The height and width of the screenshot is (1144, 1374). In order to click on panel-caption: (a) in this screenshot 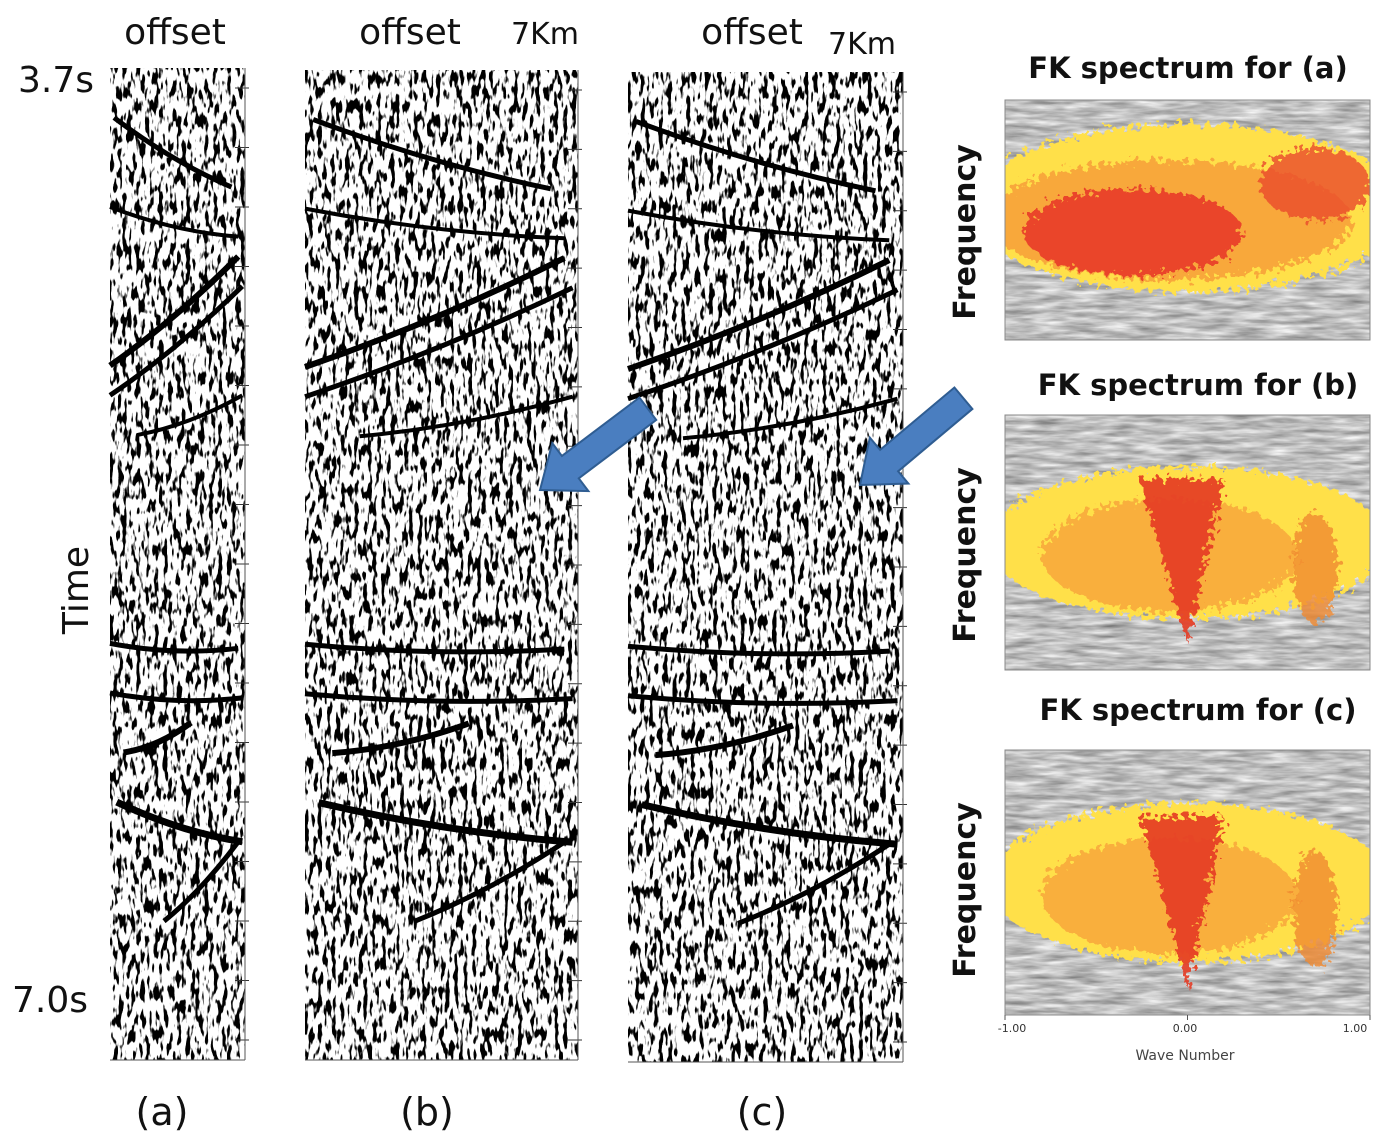, I will do `click(162, 1112)`.